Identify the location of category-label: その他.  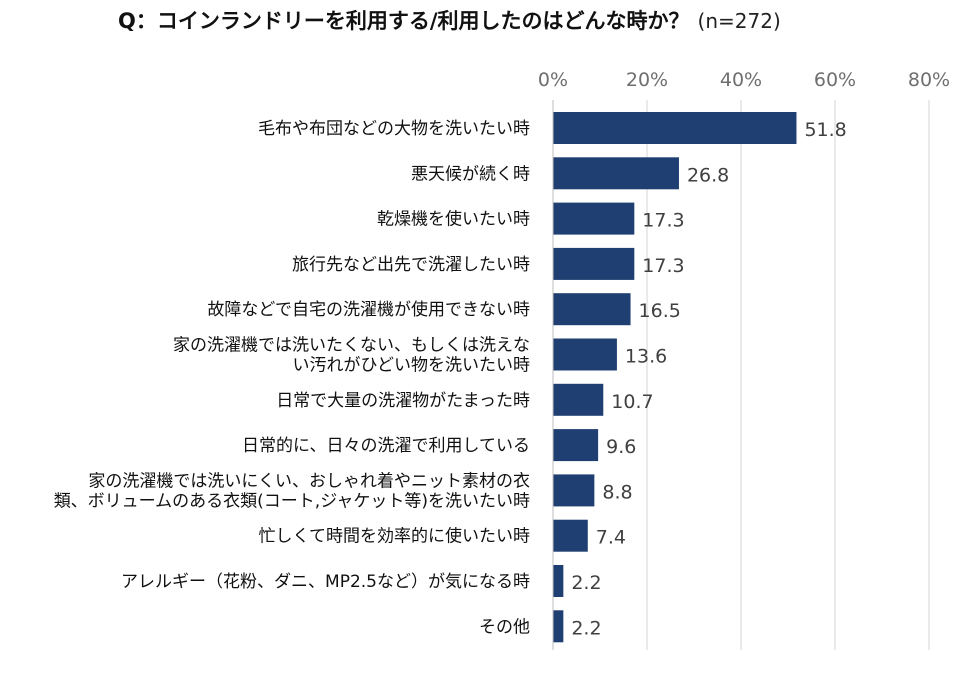
(504, 627).